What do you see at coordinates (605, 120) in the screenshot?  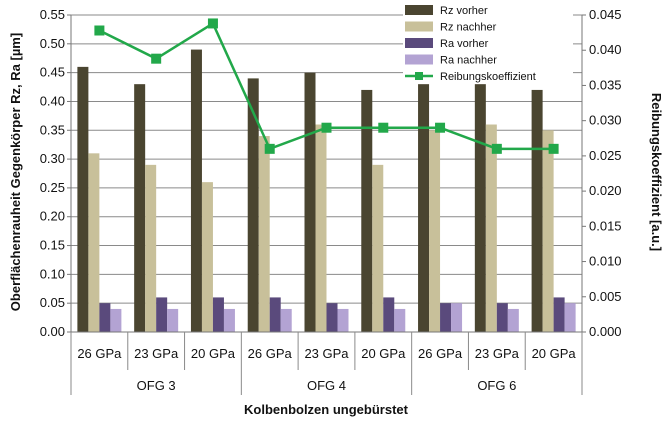 I see `right-tick-label: 0.030` at bounding box center [605, 120].